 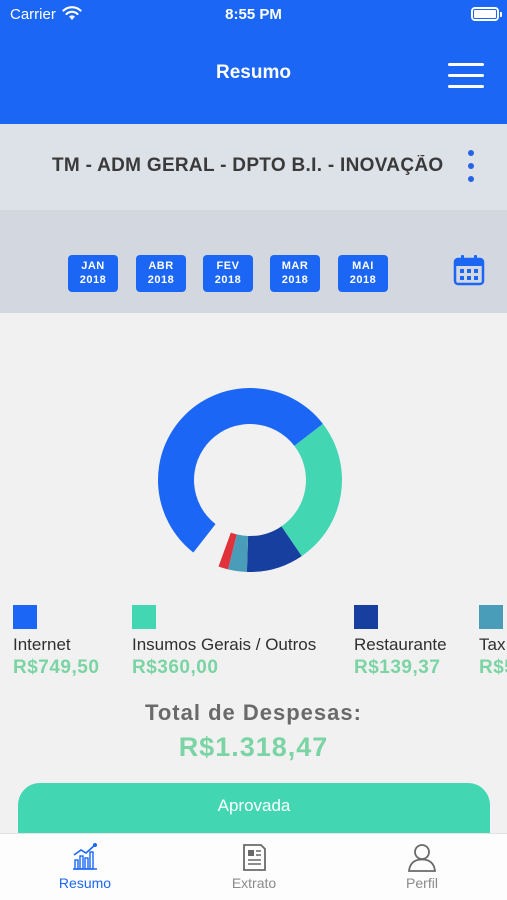 I want to click on person-icon, so click(x=422, y=858).